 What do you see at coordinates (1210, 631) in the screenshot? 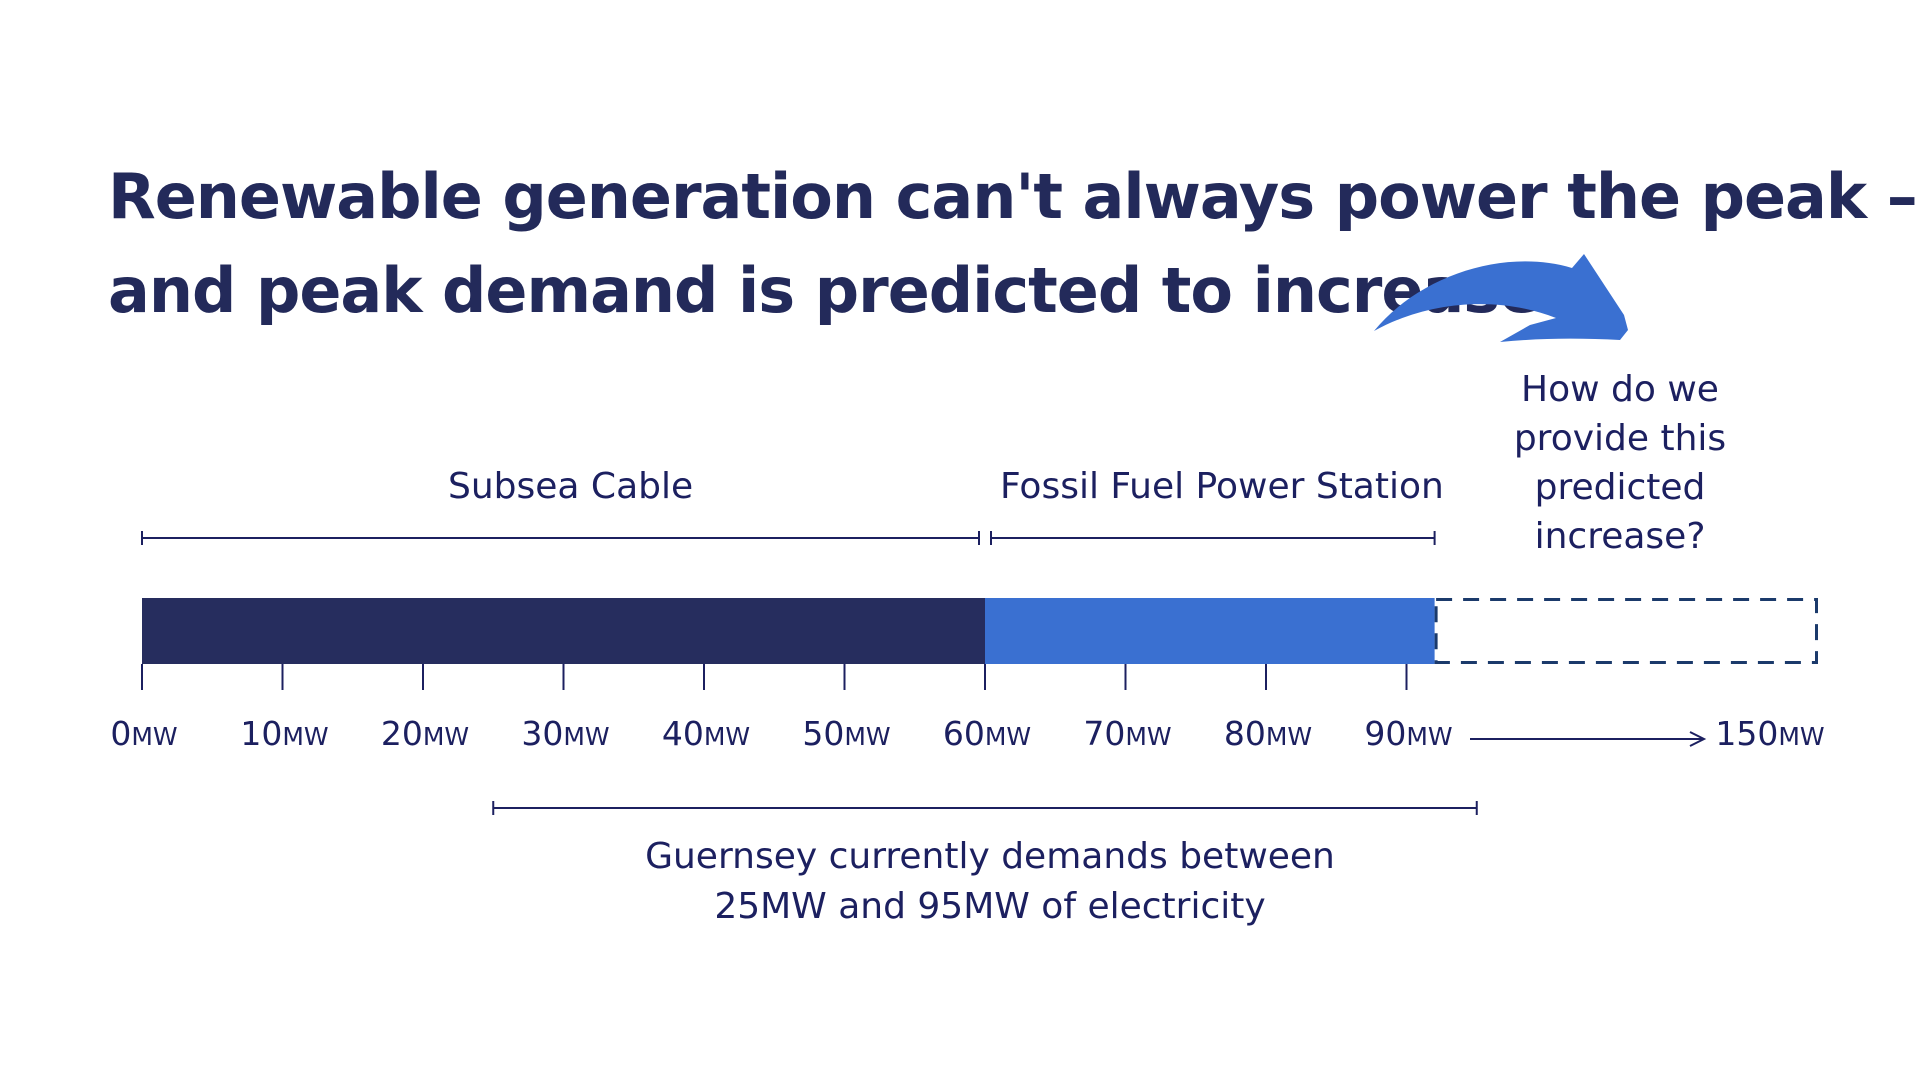
I see `fossil-fuel-segment` at bounding box center [1210, 631].